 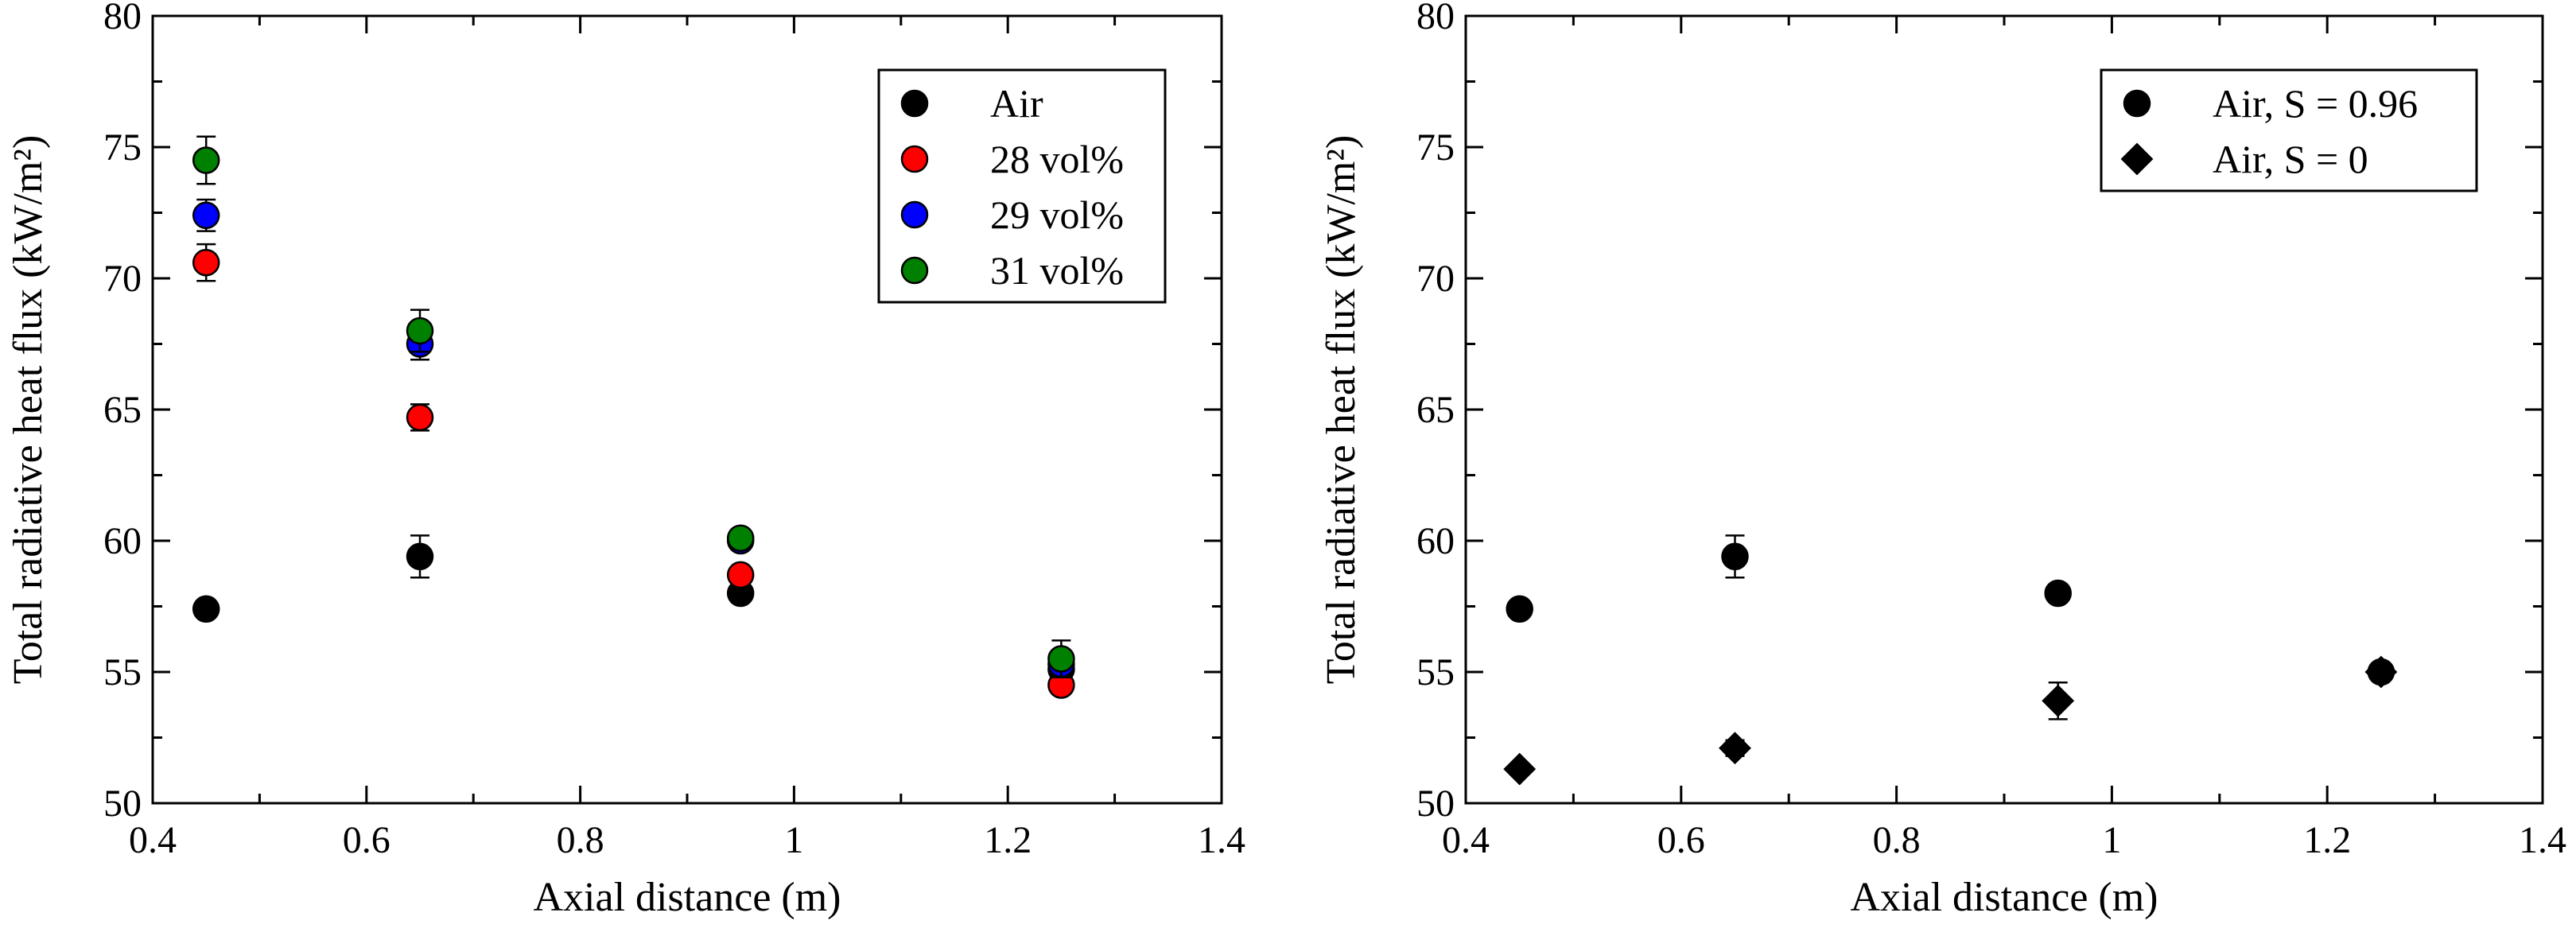 I want to click on legend: Air 28 vol% 29 vol% 31 vol%, so click(x=1022, y=186).